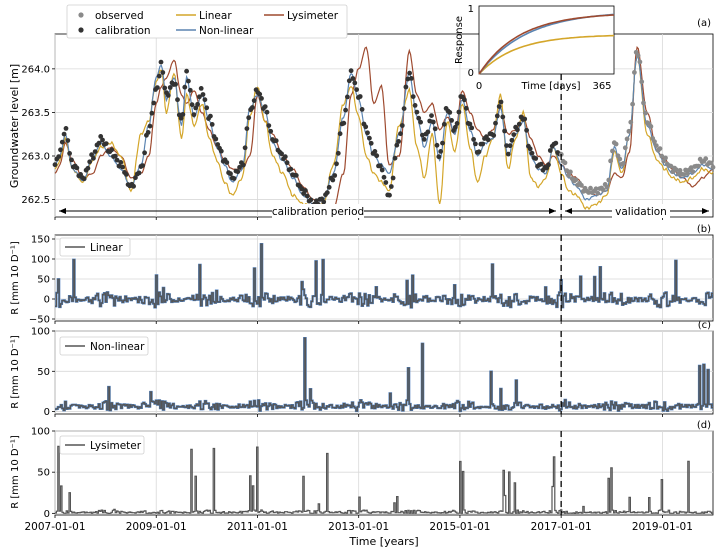  I want to click on legend-d-box, so click(102, 445).